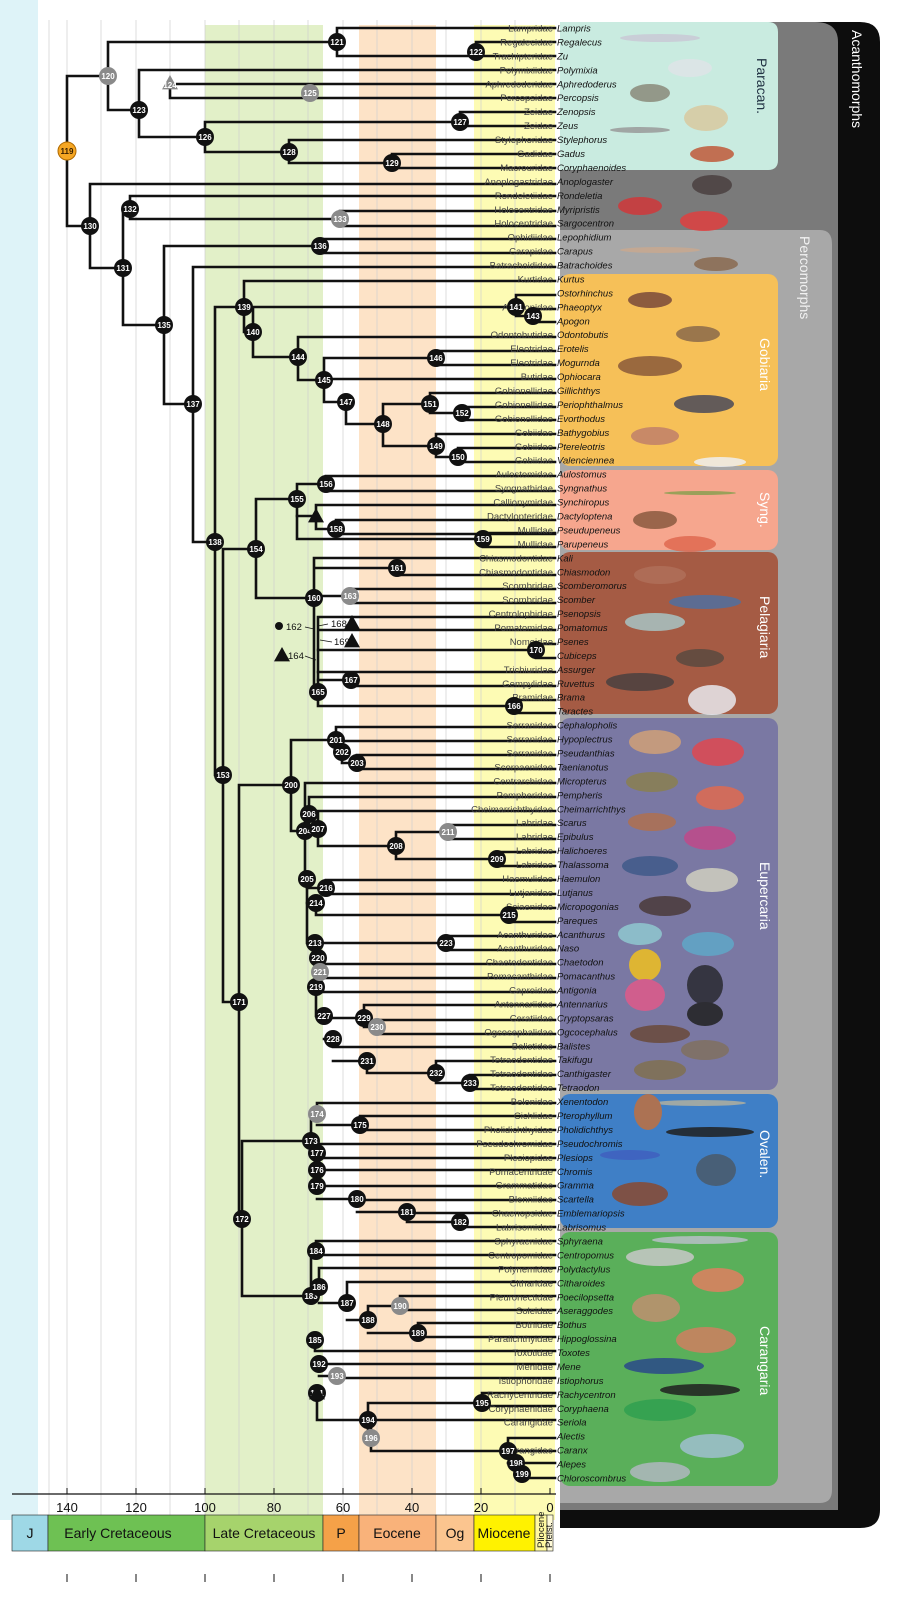  Describe the element at coordinates (582, 140) in the screenshot. I see `tip-genus-label: Stylephorus` at that location.